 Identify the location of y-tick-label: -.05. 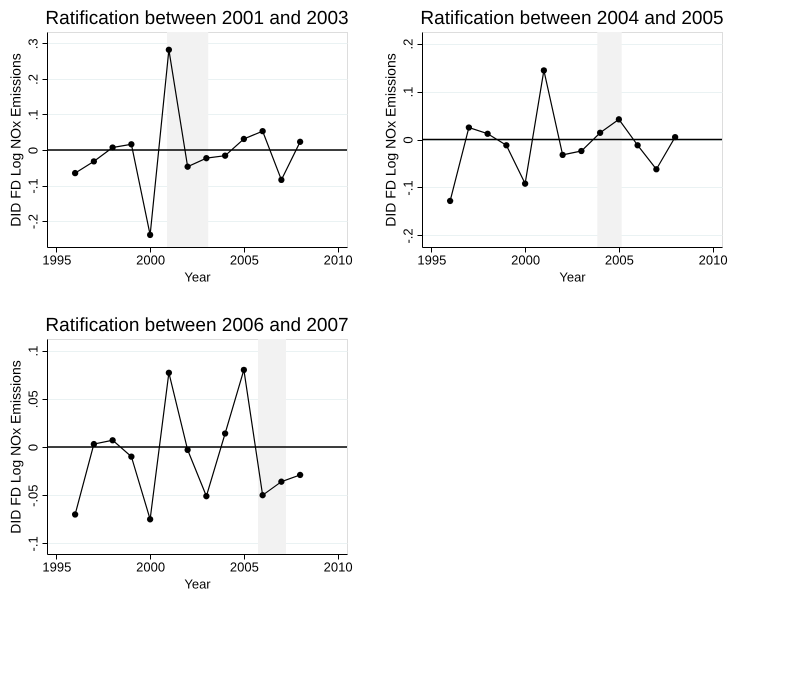
(33, 495).